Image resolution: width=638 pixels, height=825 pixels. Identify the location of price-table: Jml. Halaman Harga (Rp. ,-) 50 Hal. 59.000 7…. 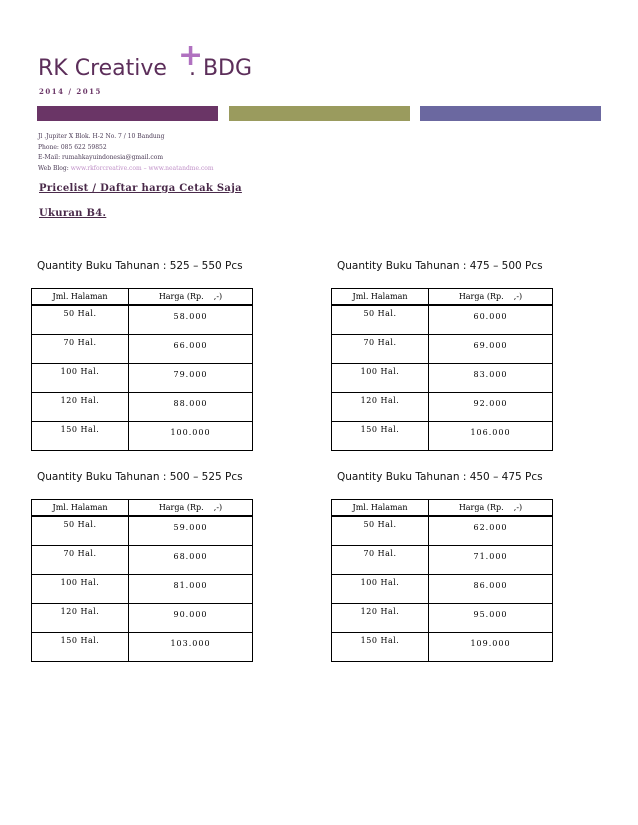
(142, 580).